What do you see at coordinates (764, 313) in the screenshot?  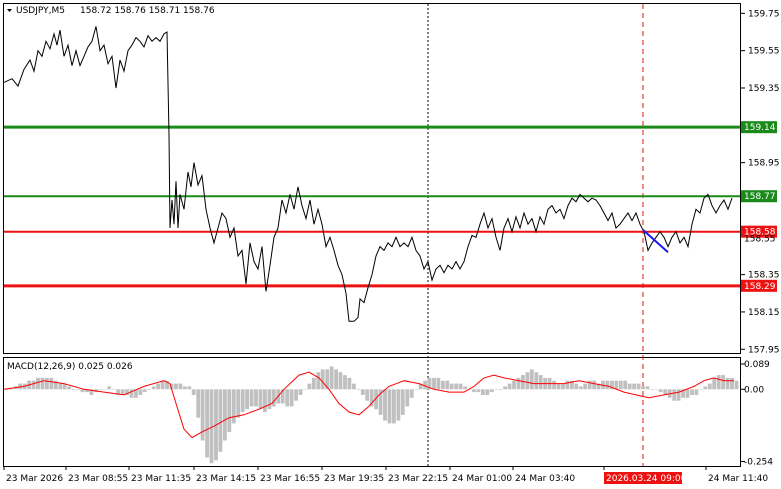 I see `price-tick-label: 158.15` at bounding box center [764, 313].